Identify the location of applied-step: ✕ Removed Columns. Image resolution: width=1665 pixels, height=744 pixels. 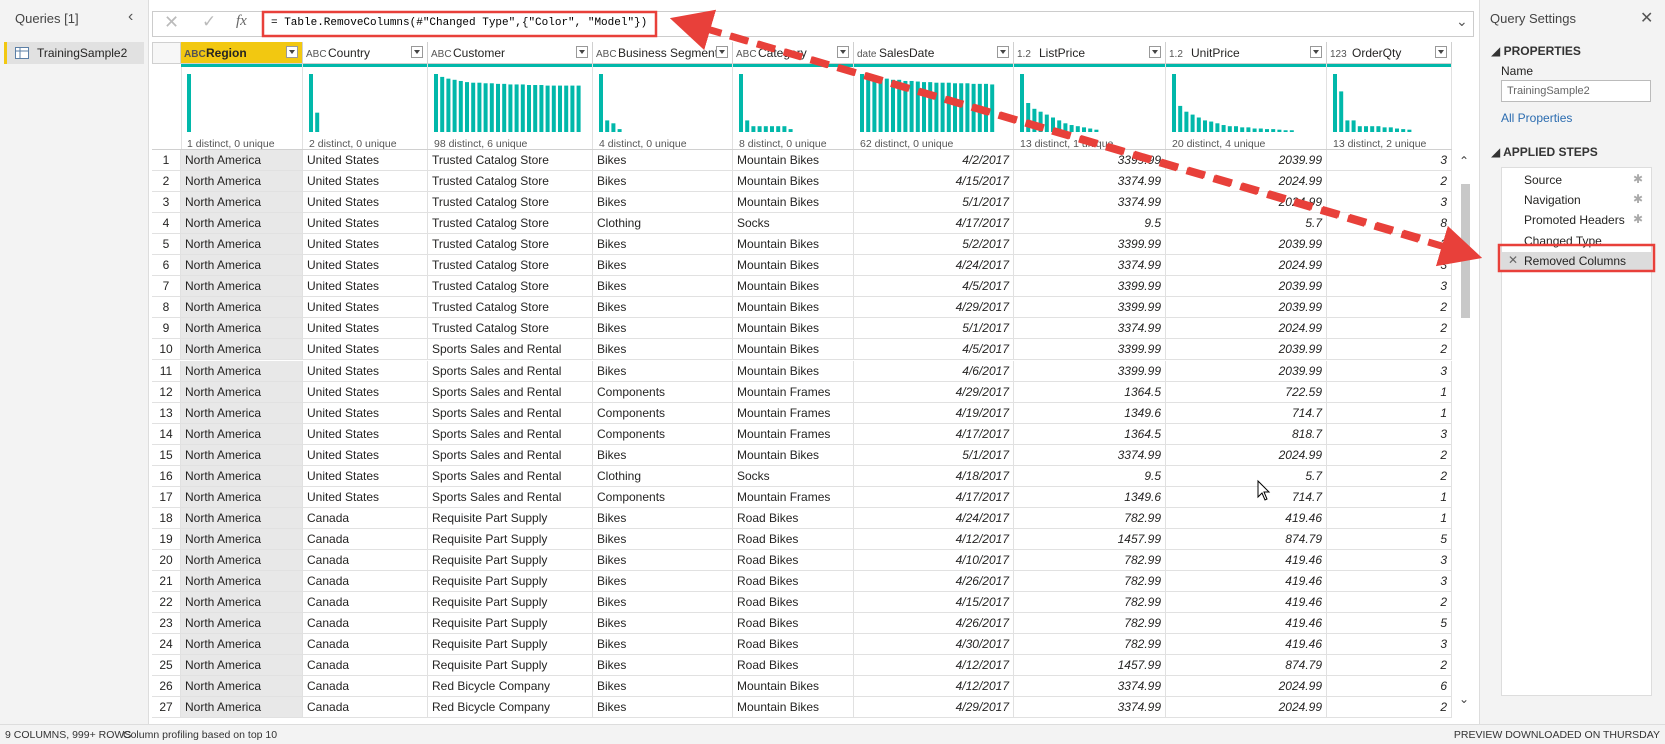
(1576, 261).